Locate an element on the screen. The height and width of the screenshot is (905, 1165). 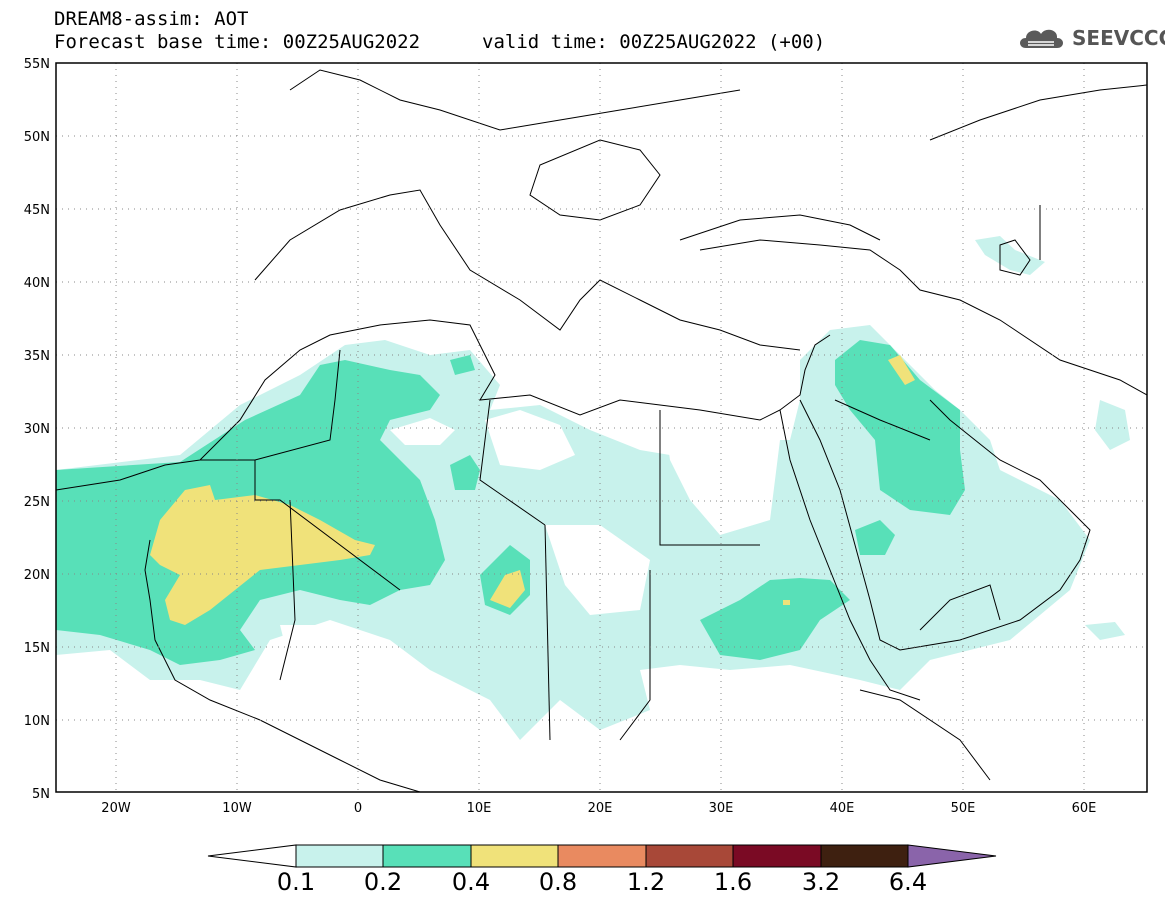
lon-tick: 60E is located at coordinates (1084, 808).